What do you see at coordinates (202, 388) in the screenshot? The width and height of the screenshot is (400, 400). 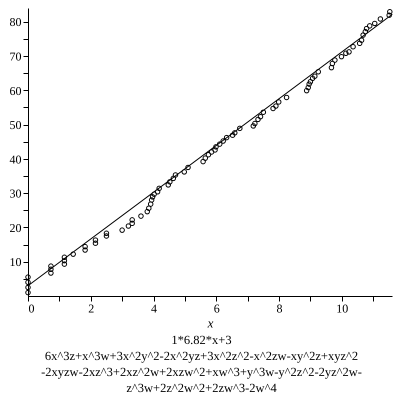 I see `text: z^3w+2z^2w^2+2zw^3-2w^4` at bounding box center [202, 388].